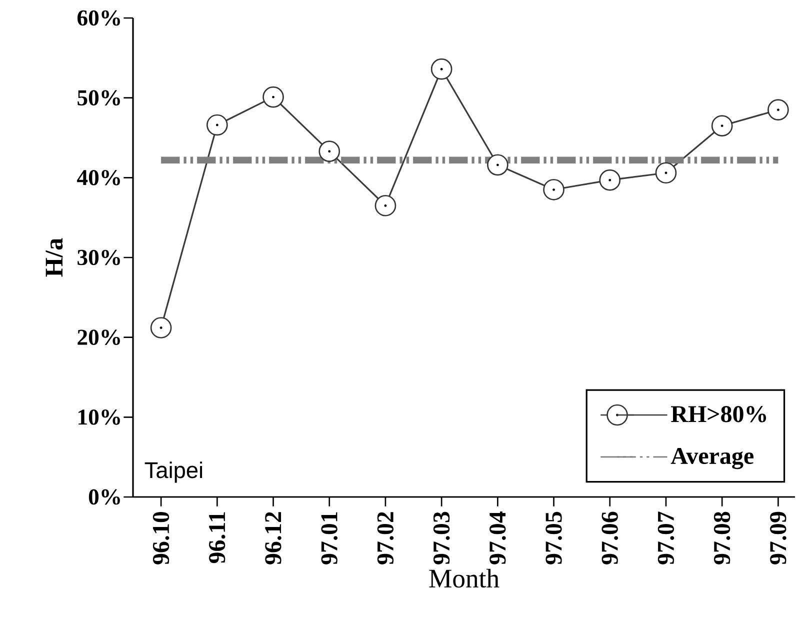 This screenshot has height=636, width=796. Describe the element at coordinates (712, 459) in the screenshot. I see `legend-label: Average` at that location.